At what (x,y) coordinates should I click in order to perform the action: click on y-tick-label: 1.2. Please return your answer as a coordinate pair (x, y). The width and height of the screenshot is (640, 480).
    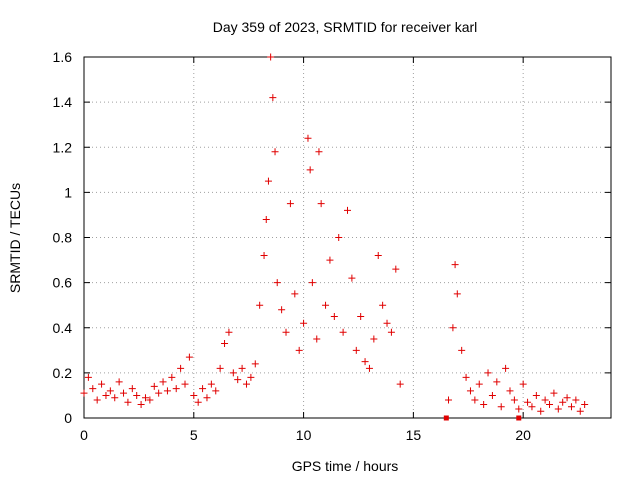
    Looking at the image, I should click on (63, 147).